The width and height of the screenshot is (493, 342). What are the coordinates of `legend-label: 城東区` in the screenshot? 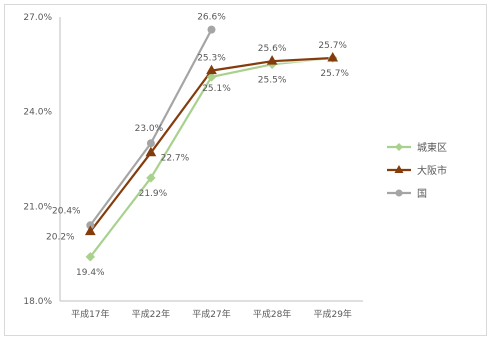 It's located at (432, 147).